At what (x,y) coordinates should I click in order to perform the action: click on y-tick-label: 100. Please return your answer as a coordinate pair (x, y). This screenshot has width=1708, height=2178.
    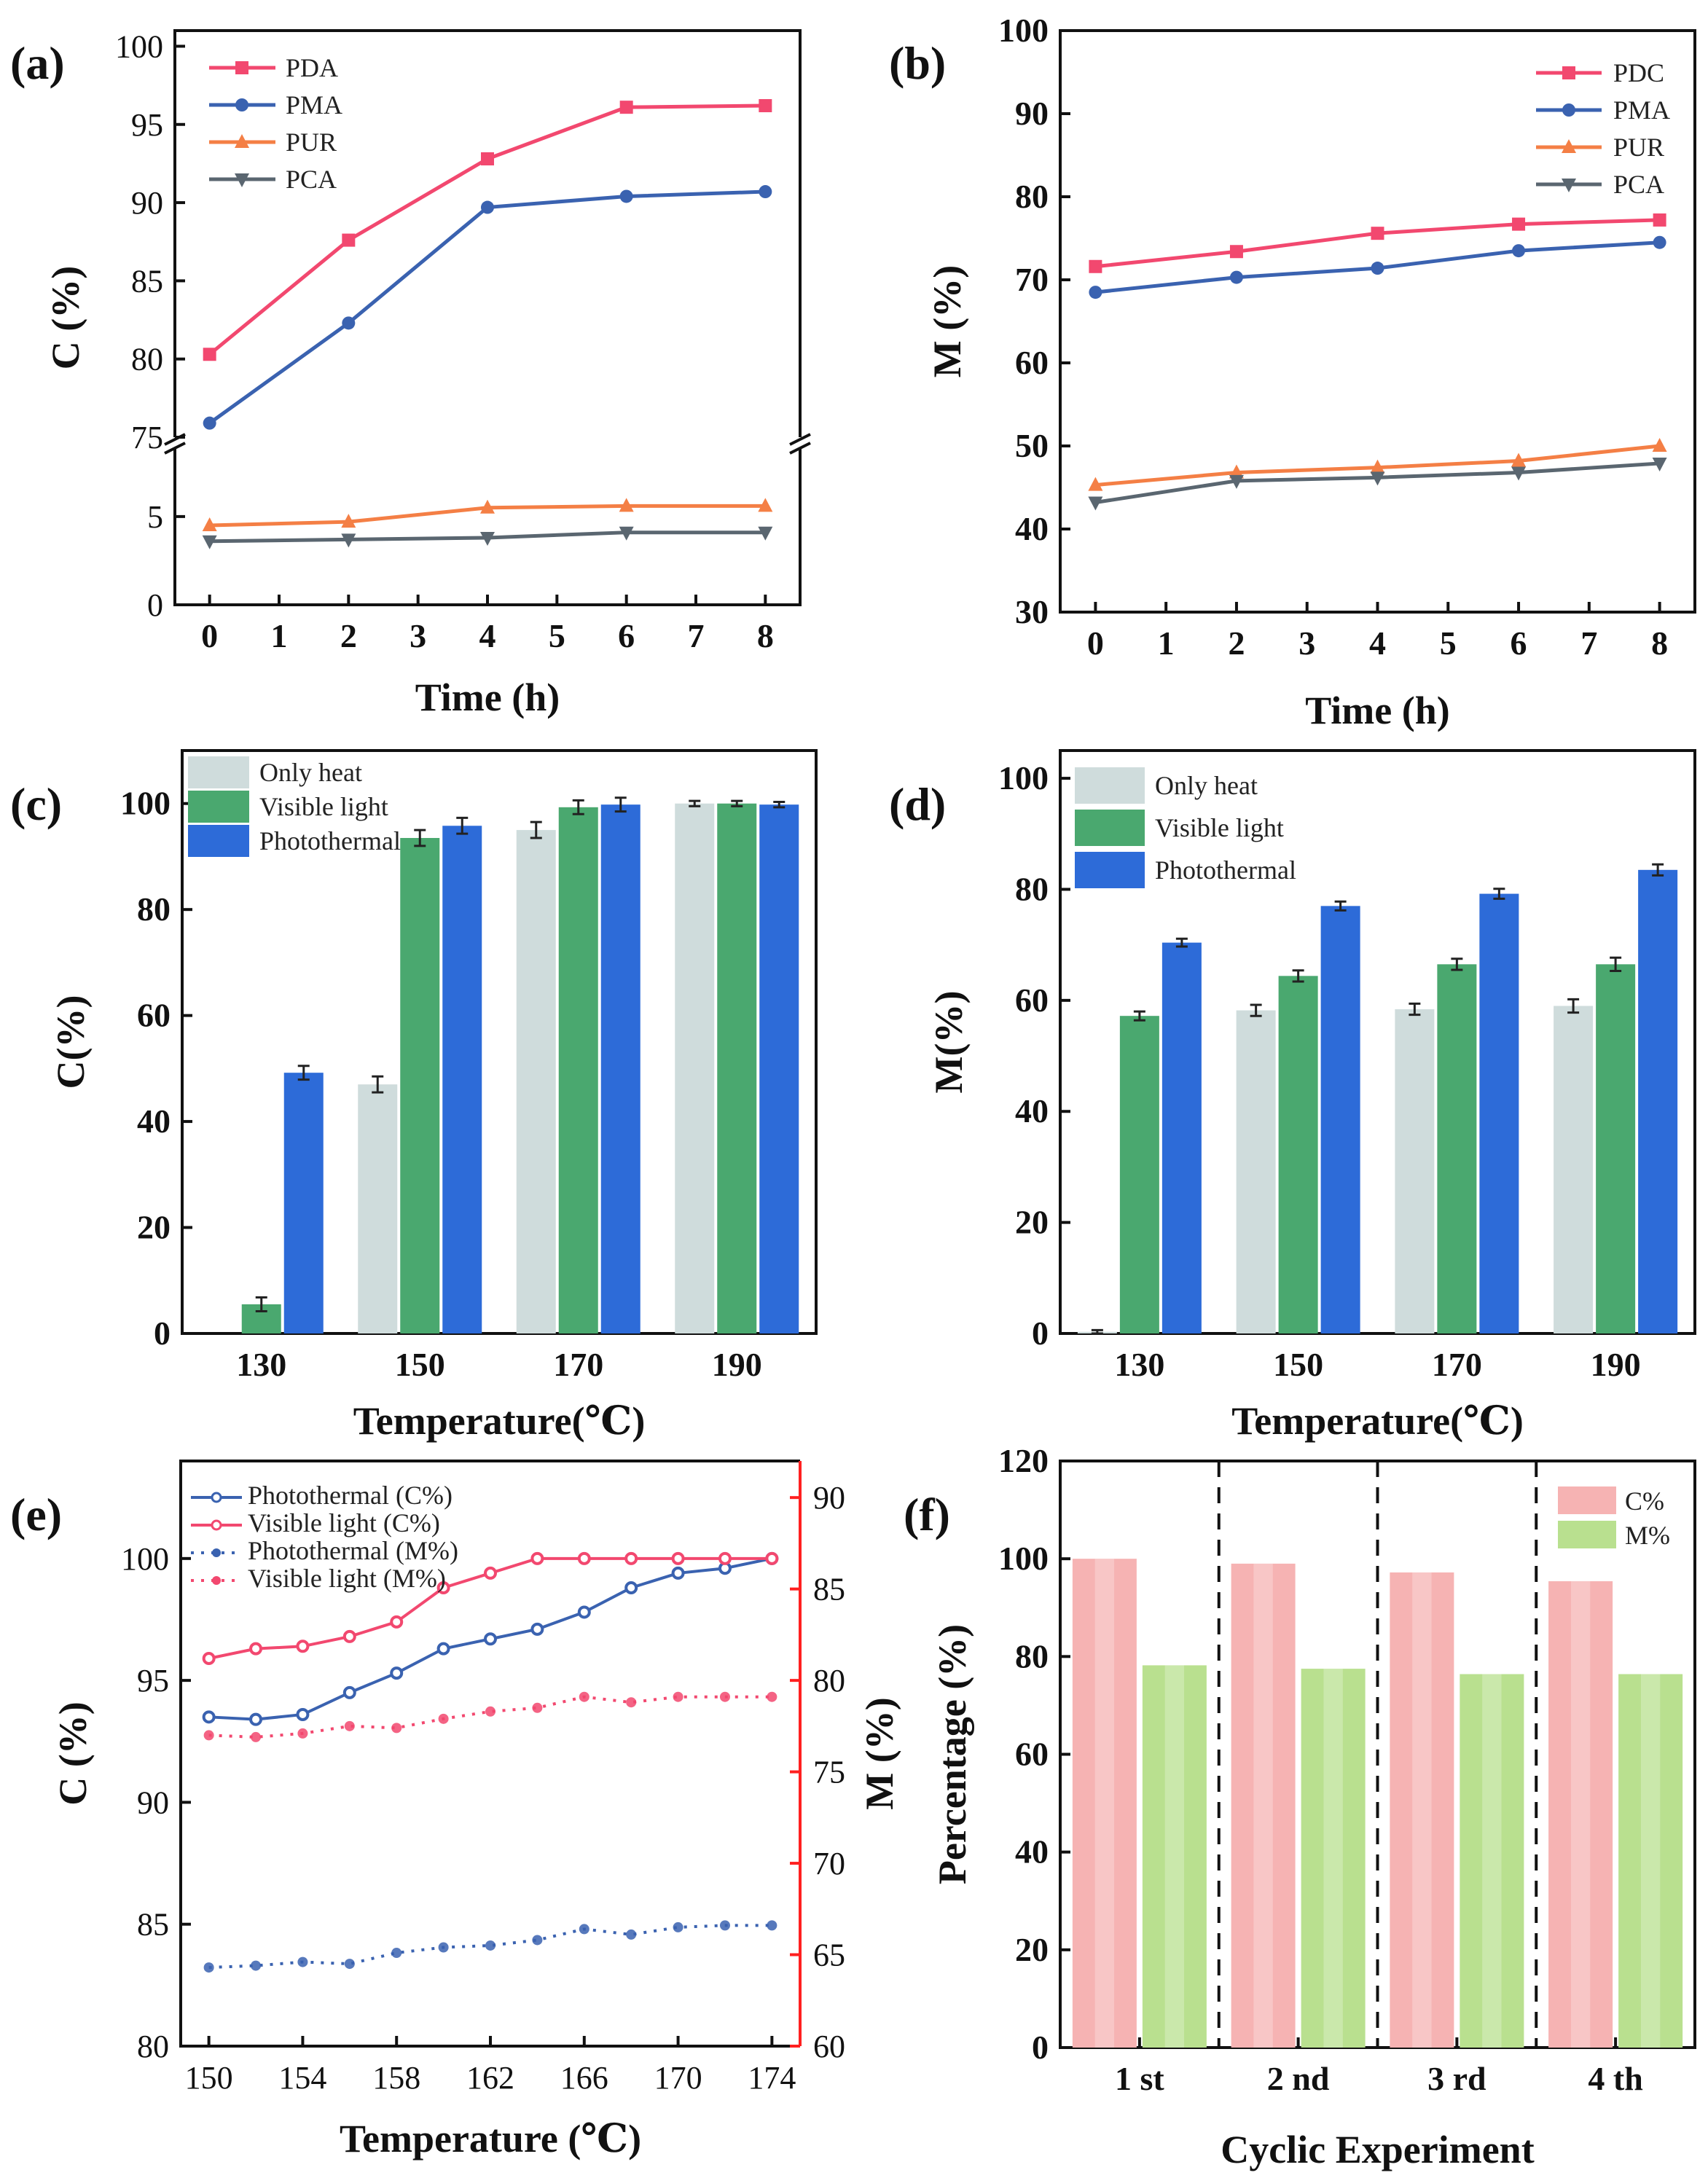
    Looking at the image, I should click on (1023, 1559).